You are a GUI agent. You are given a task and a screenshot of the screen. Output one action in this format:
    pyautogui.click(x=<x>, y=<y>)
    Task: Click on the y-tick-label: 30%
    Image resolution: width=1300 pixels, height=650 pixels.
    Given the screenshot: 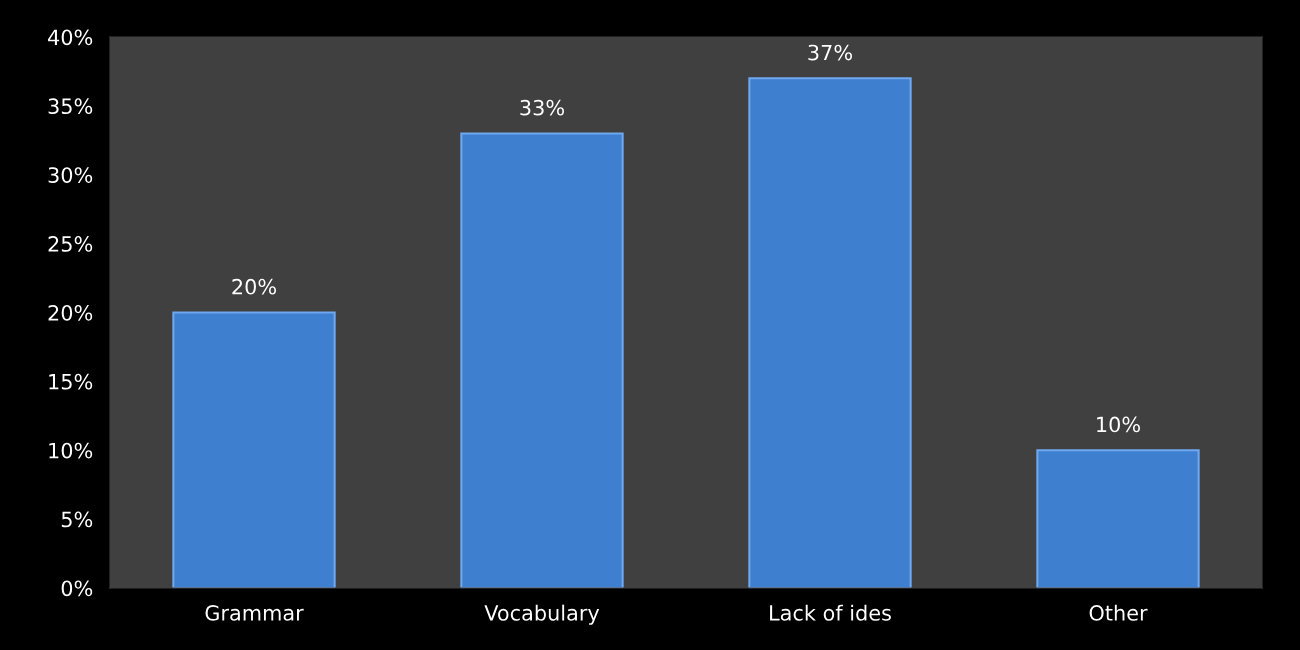 What is the action you would take?
    pyautogui.click(x=70, y=175)
    